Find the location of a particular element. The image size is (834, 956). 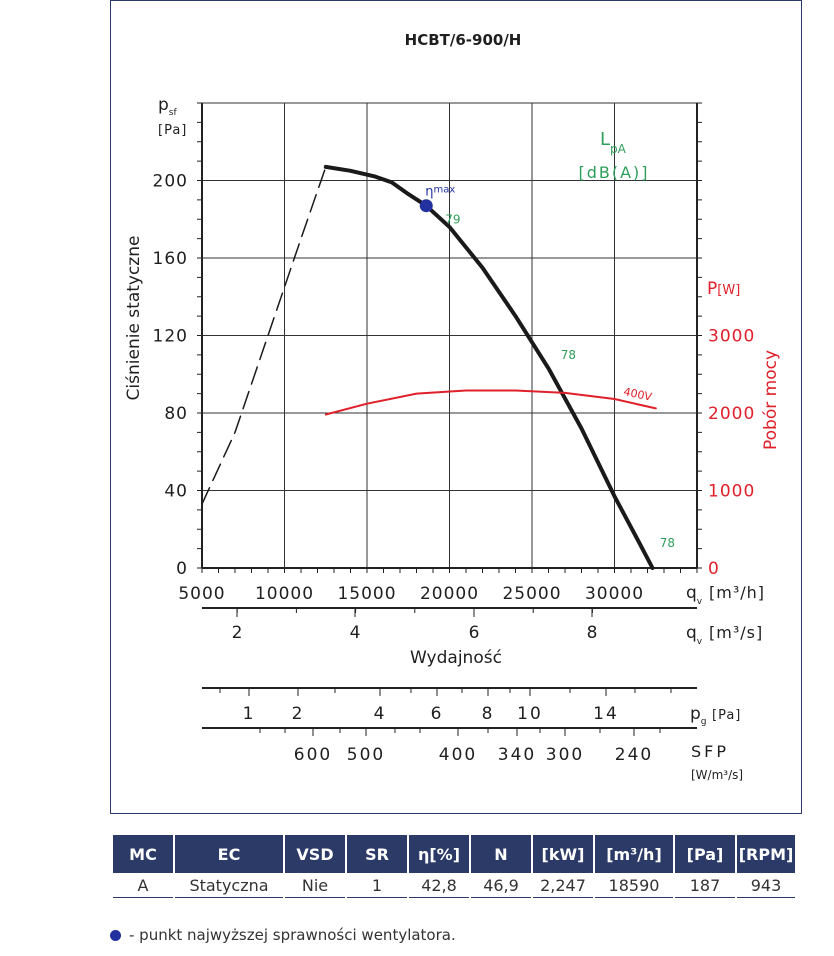

table-cell-ec: Statyczna is located at coordinates (229, 885).